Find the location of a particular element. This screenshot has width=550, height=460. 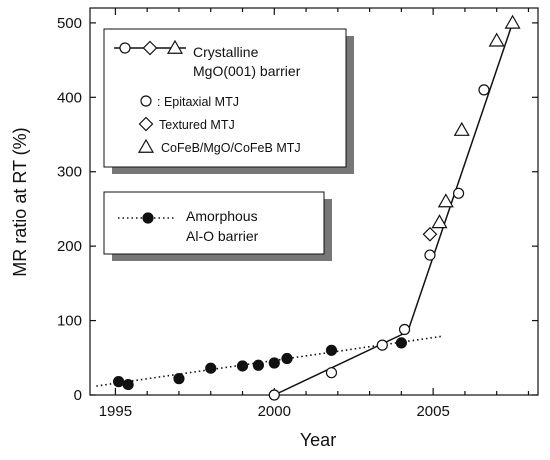

legend-cofeb-label: CoFeB/MgO/CoFeB MTJ is located at coordinates (231, 148).